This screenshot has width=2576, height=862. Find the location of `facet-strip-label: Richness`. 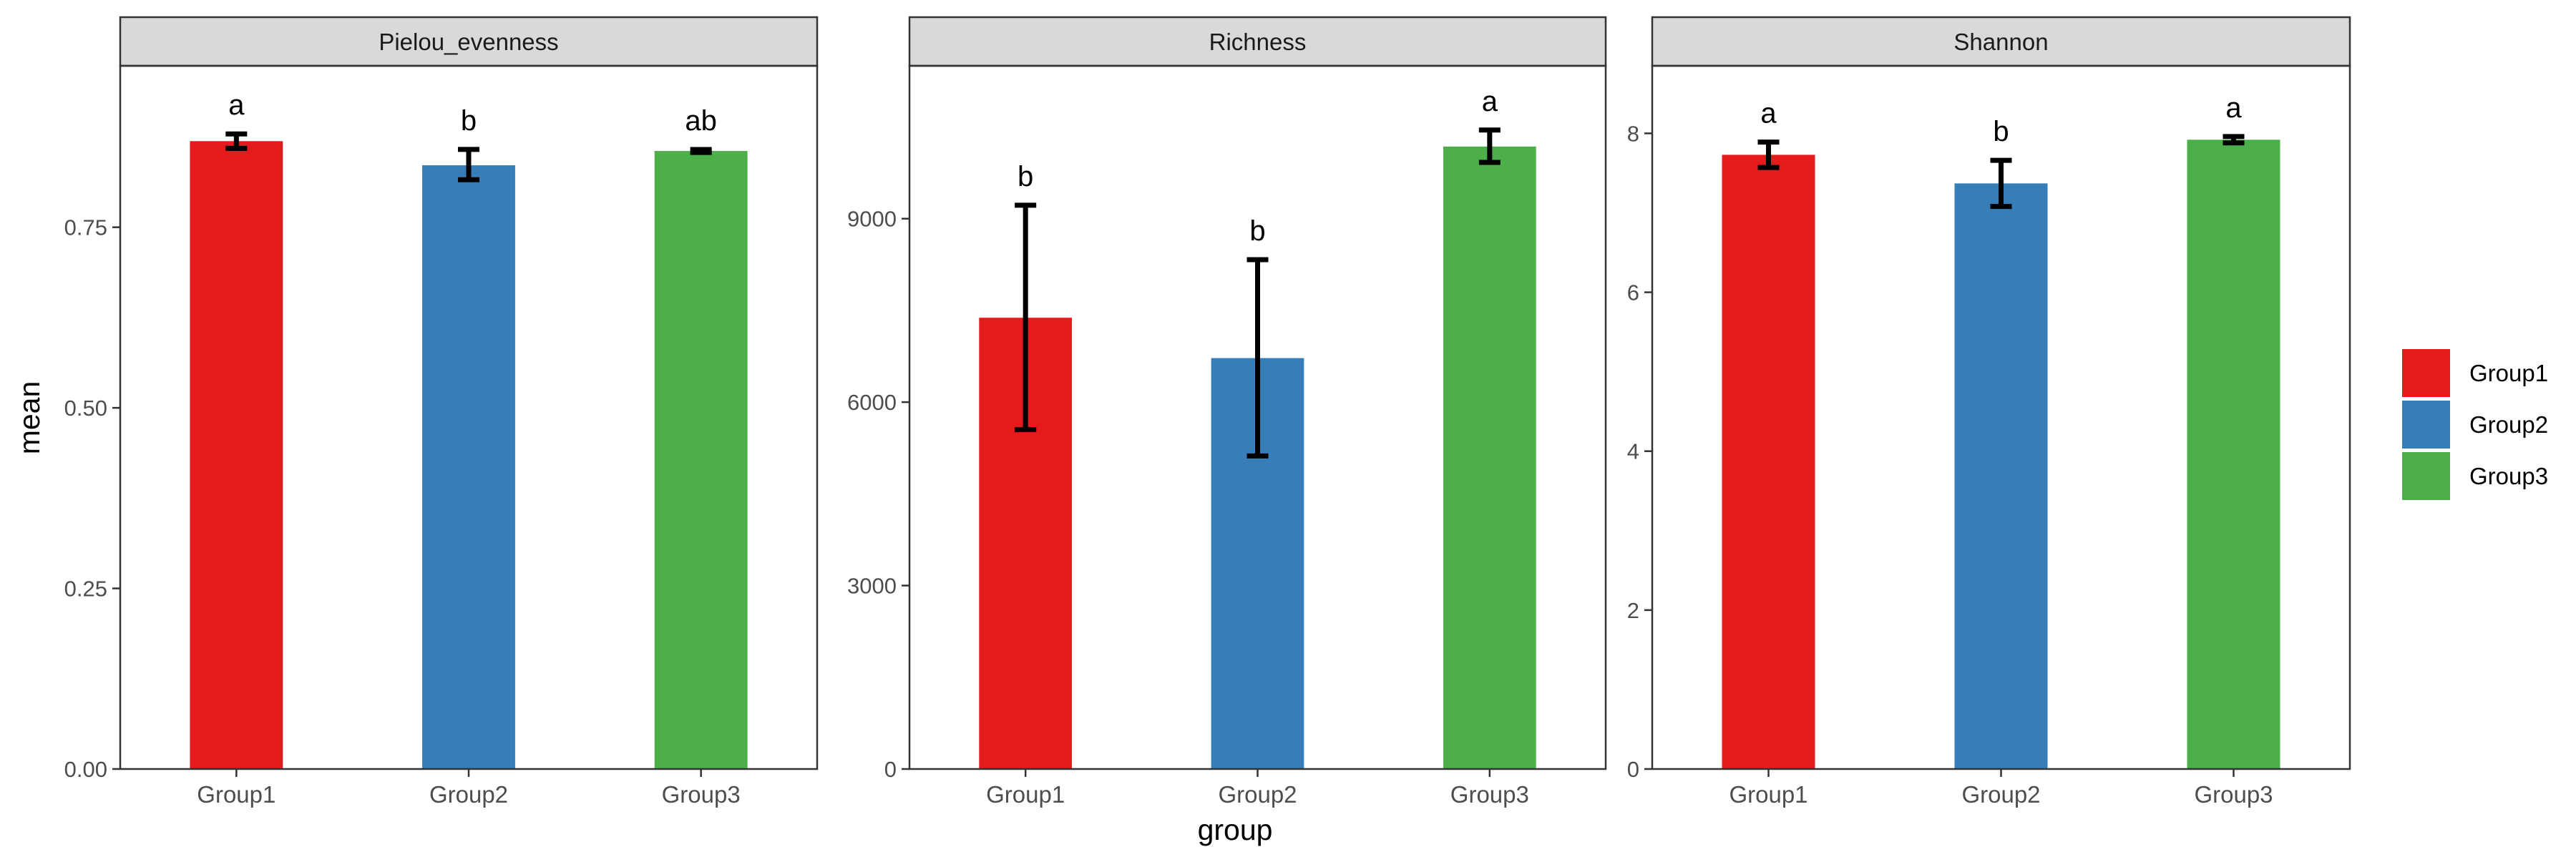

facet-strip-label: Richness is located at coordinates (1258, 42).